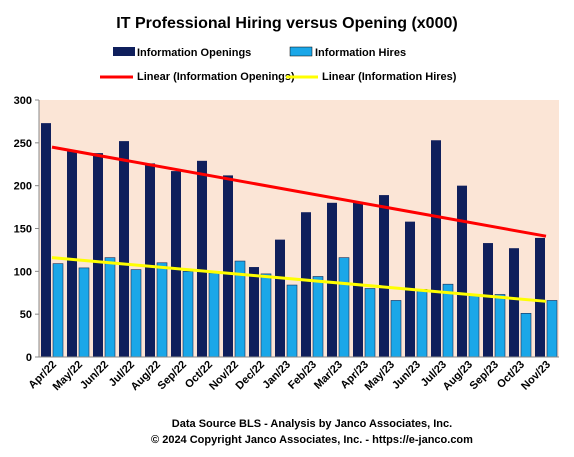 This screenshot has height=457, width=574. I want to click on legend-swatch-openings, so click(124, 51).